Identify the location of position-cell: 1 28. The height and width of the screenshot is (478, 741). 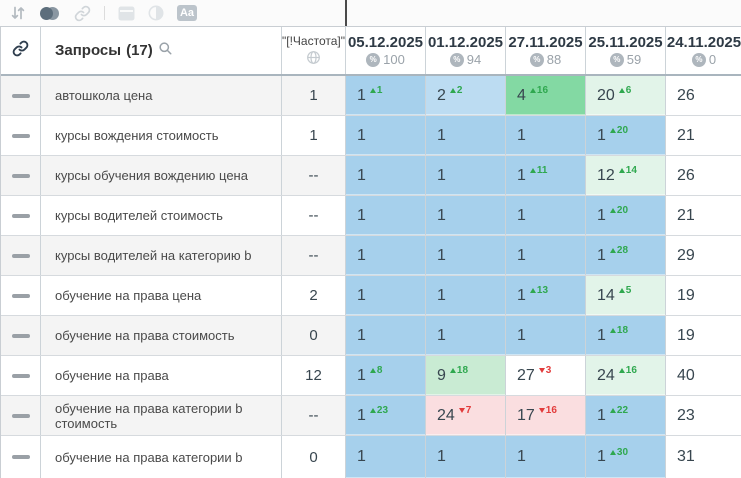
(626, 255).